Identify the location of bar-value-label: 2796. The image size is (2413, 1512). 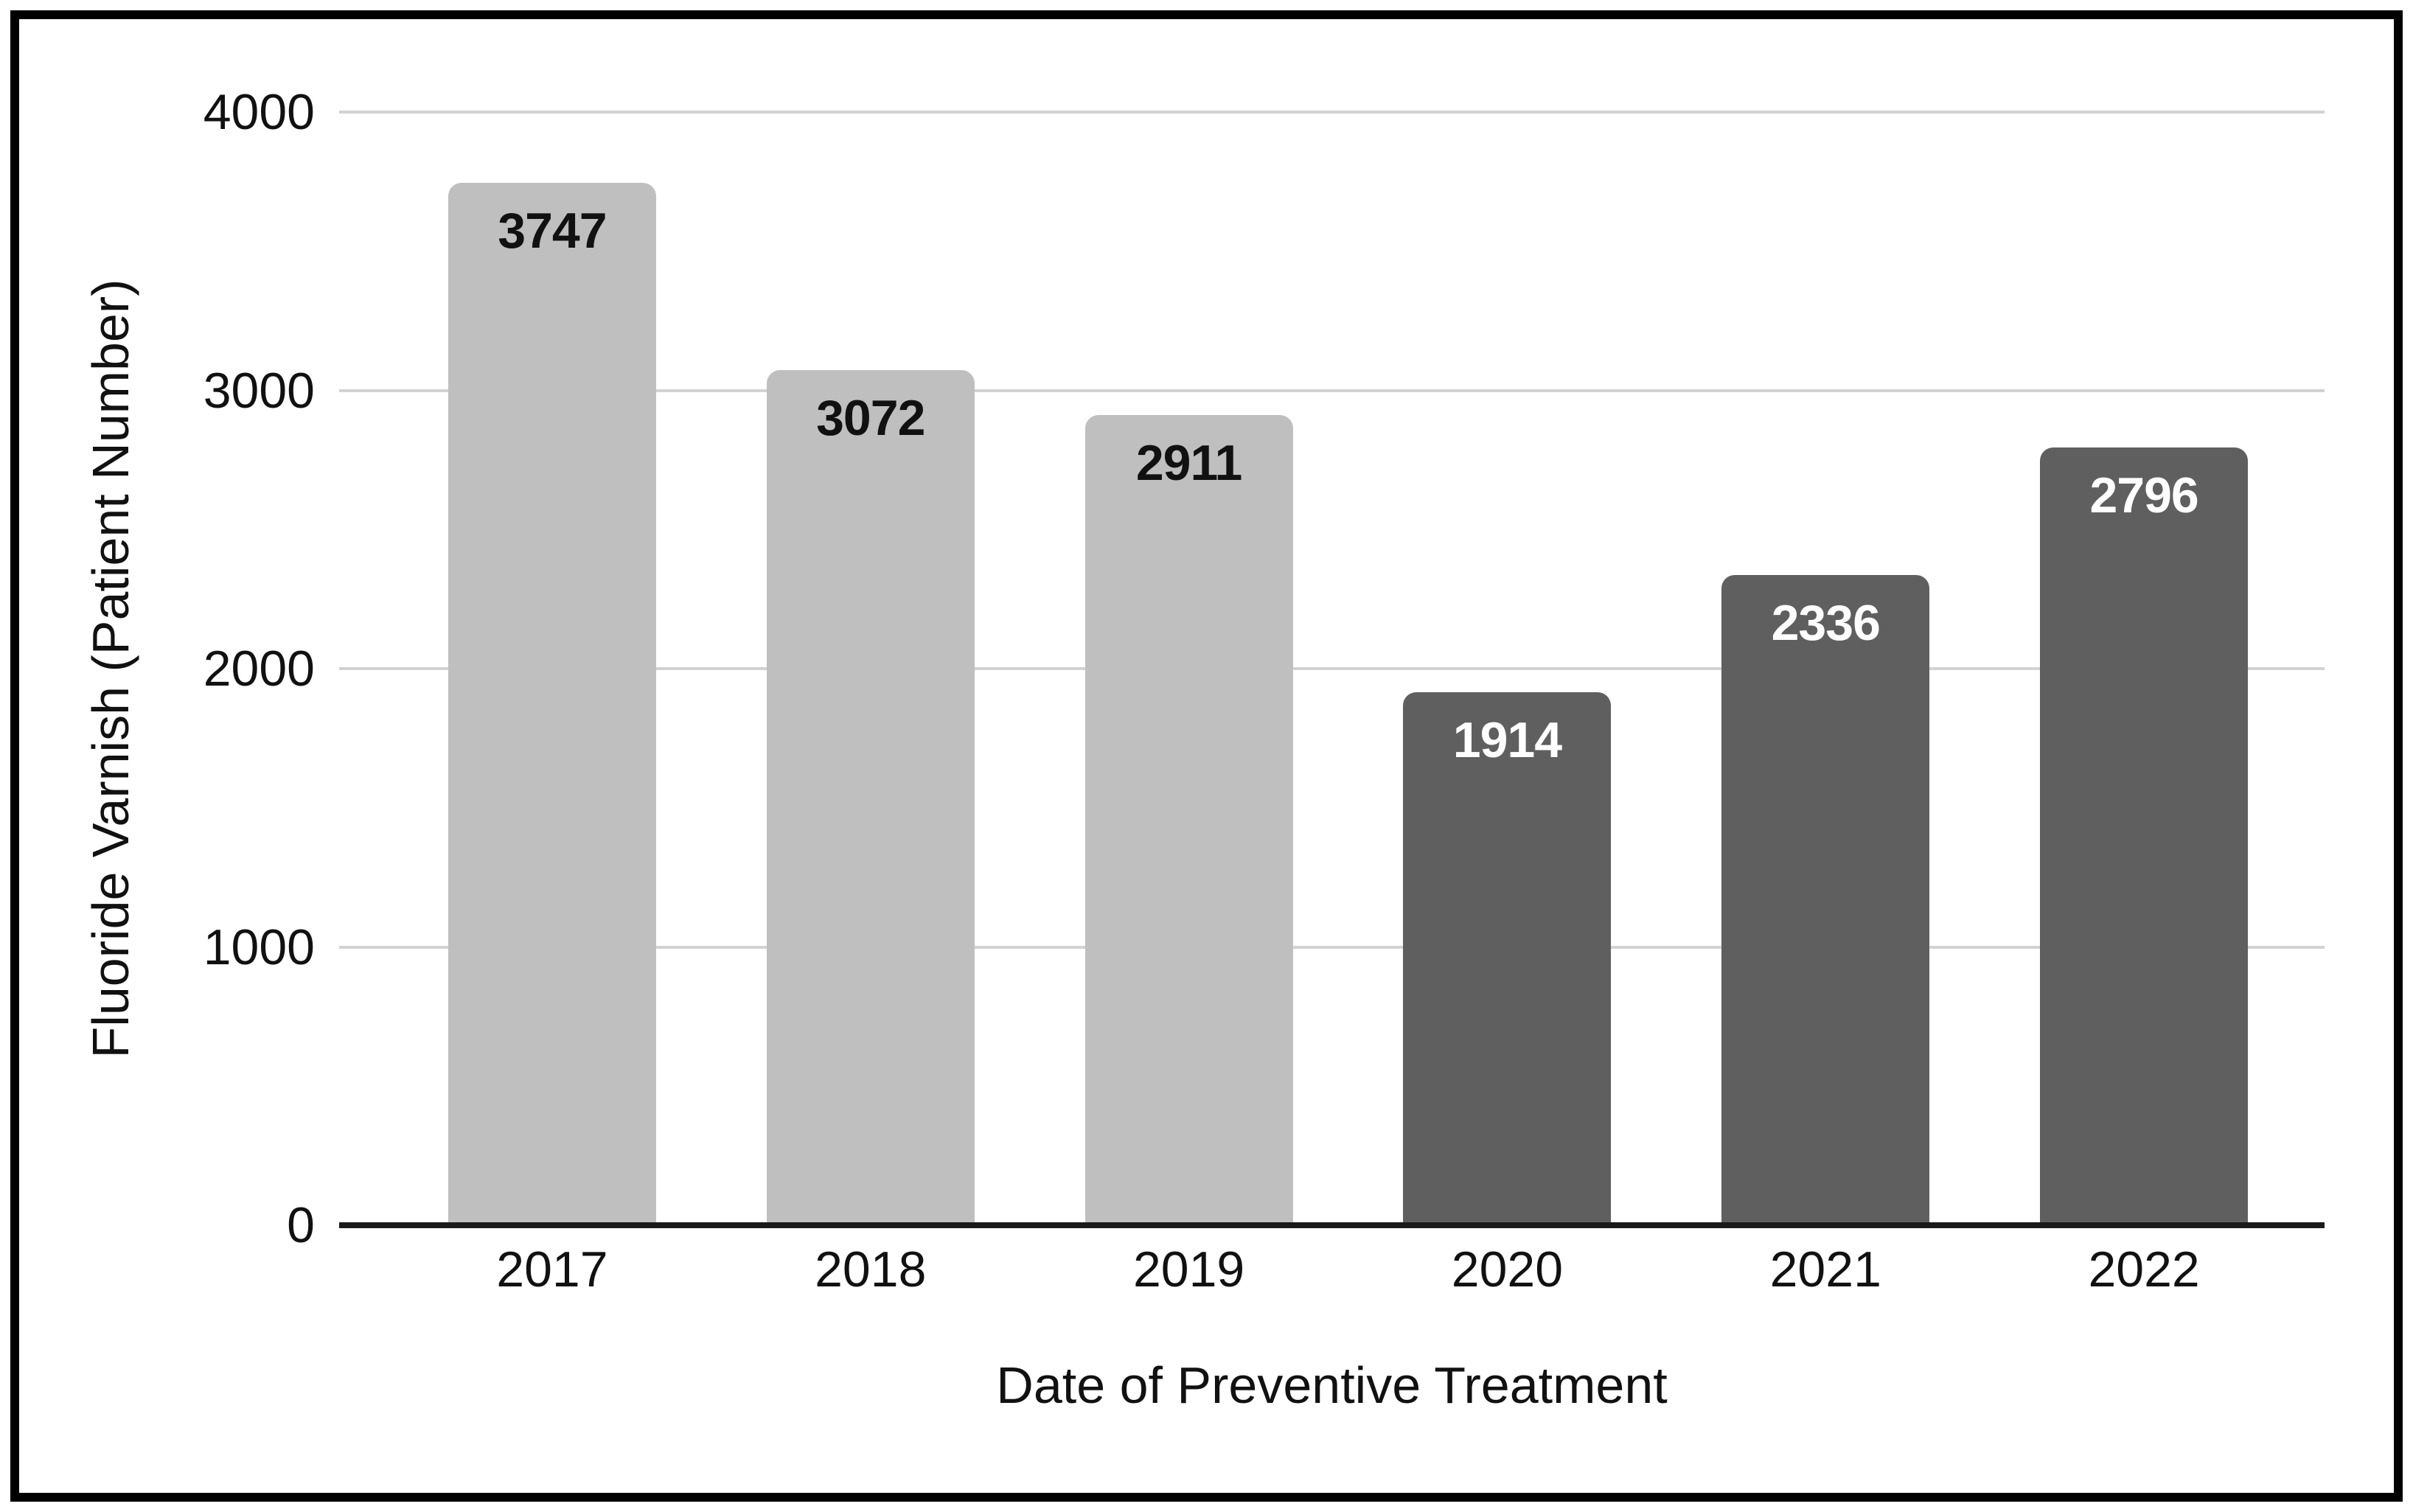
(2143, 495).